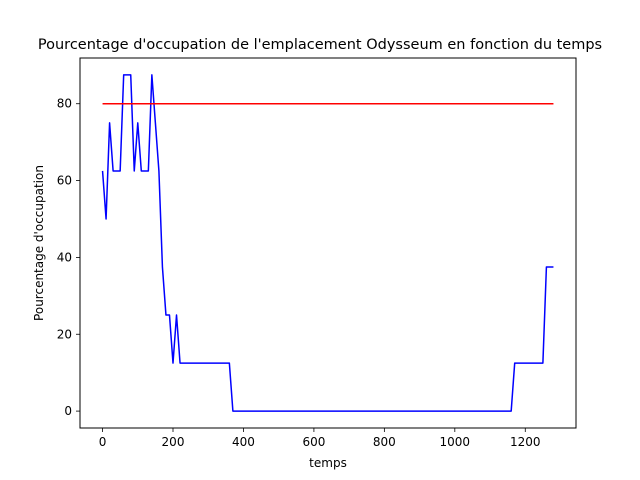 The height and width of the screenshot is (480, 640). Describe the element at coordinates (39, 243) in the screenshot. I see `y-axis-label: Pourcentage d'occupation` at that location.